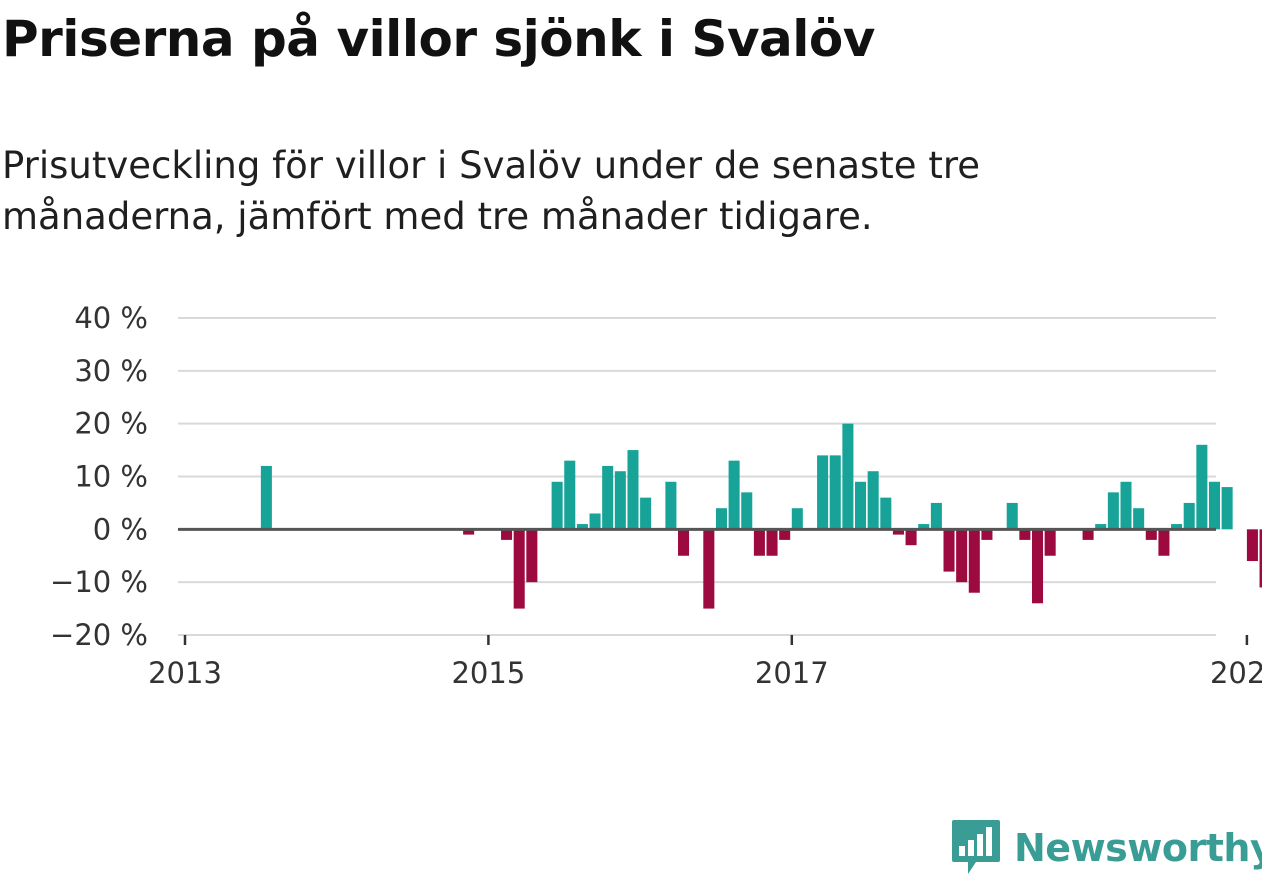 The height and width of the screenshot is (879, 1262). What do you see at coordinates (792, 673) in the screenshot?
I see `x-tick-label: 2017` at bounding box center [792, 673].